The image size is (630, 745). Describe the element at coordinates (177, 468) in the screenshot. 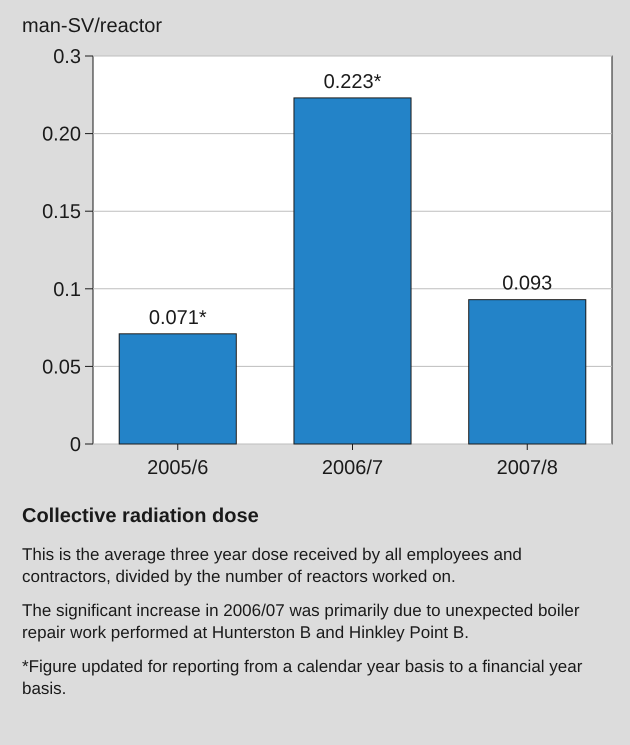

I see `x-tick-label: 2005/6` at that location.